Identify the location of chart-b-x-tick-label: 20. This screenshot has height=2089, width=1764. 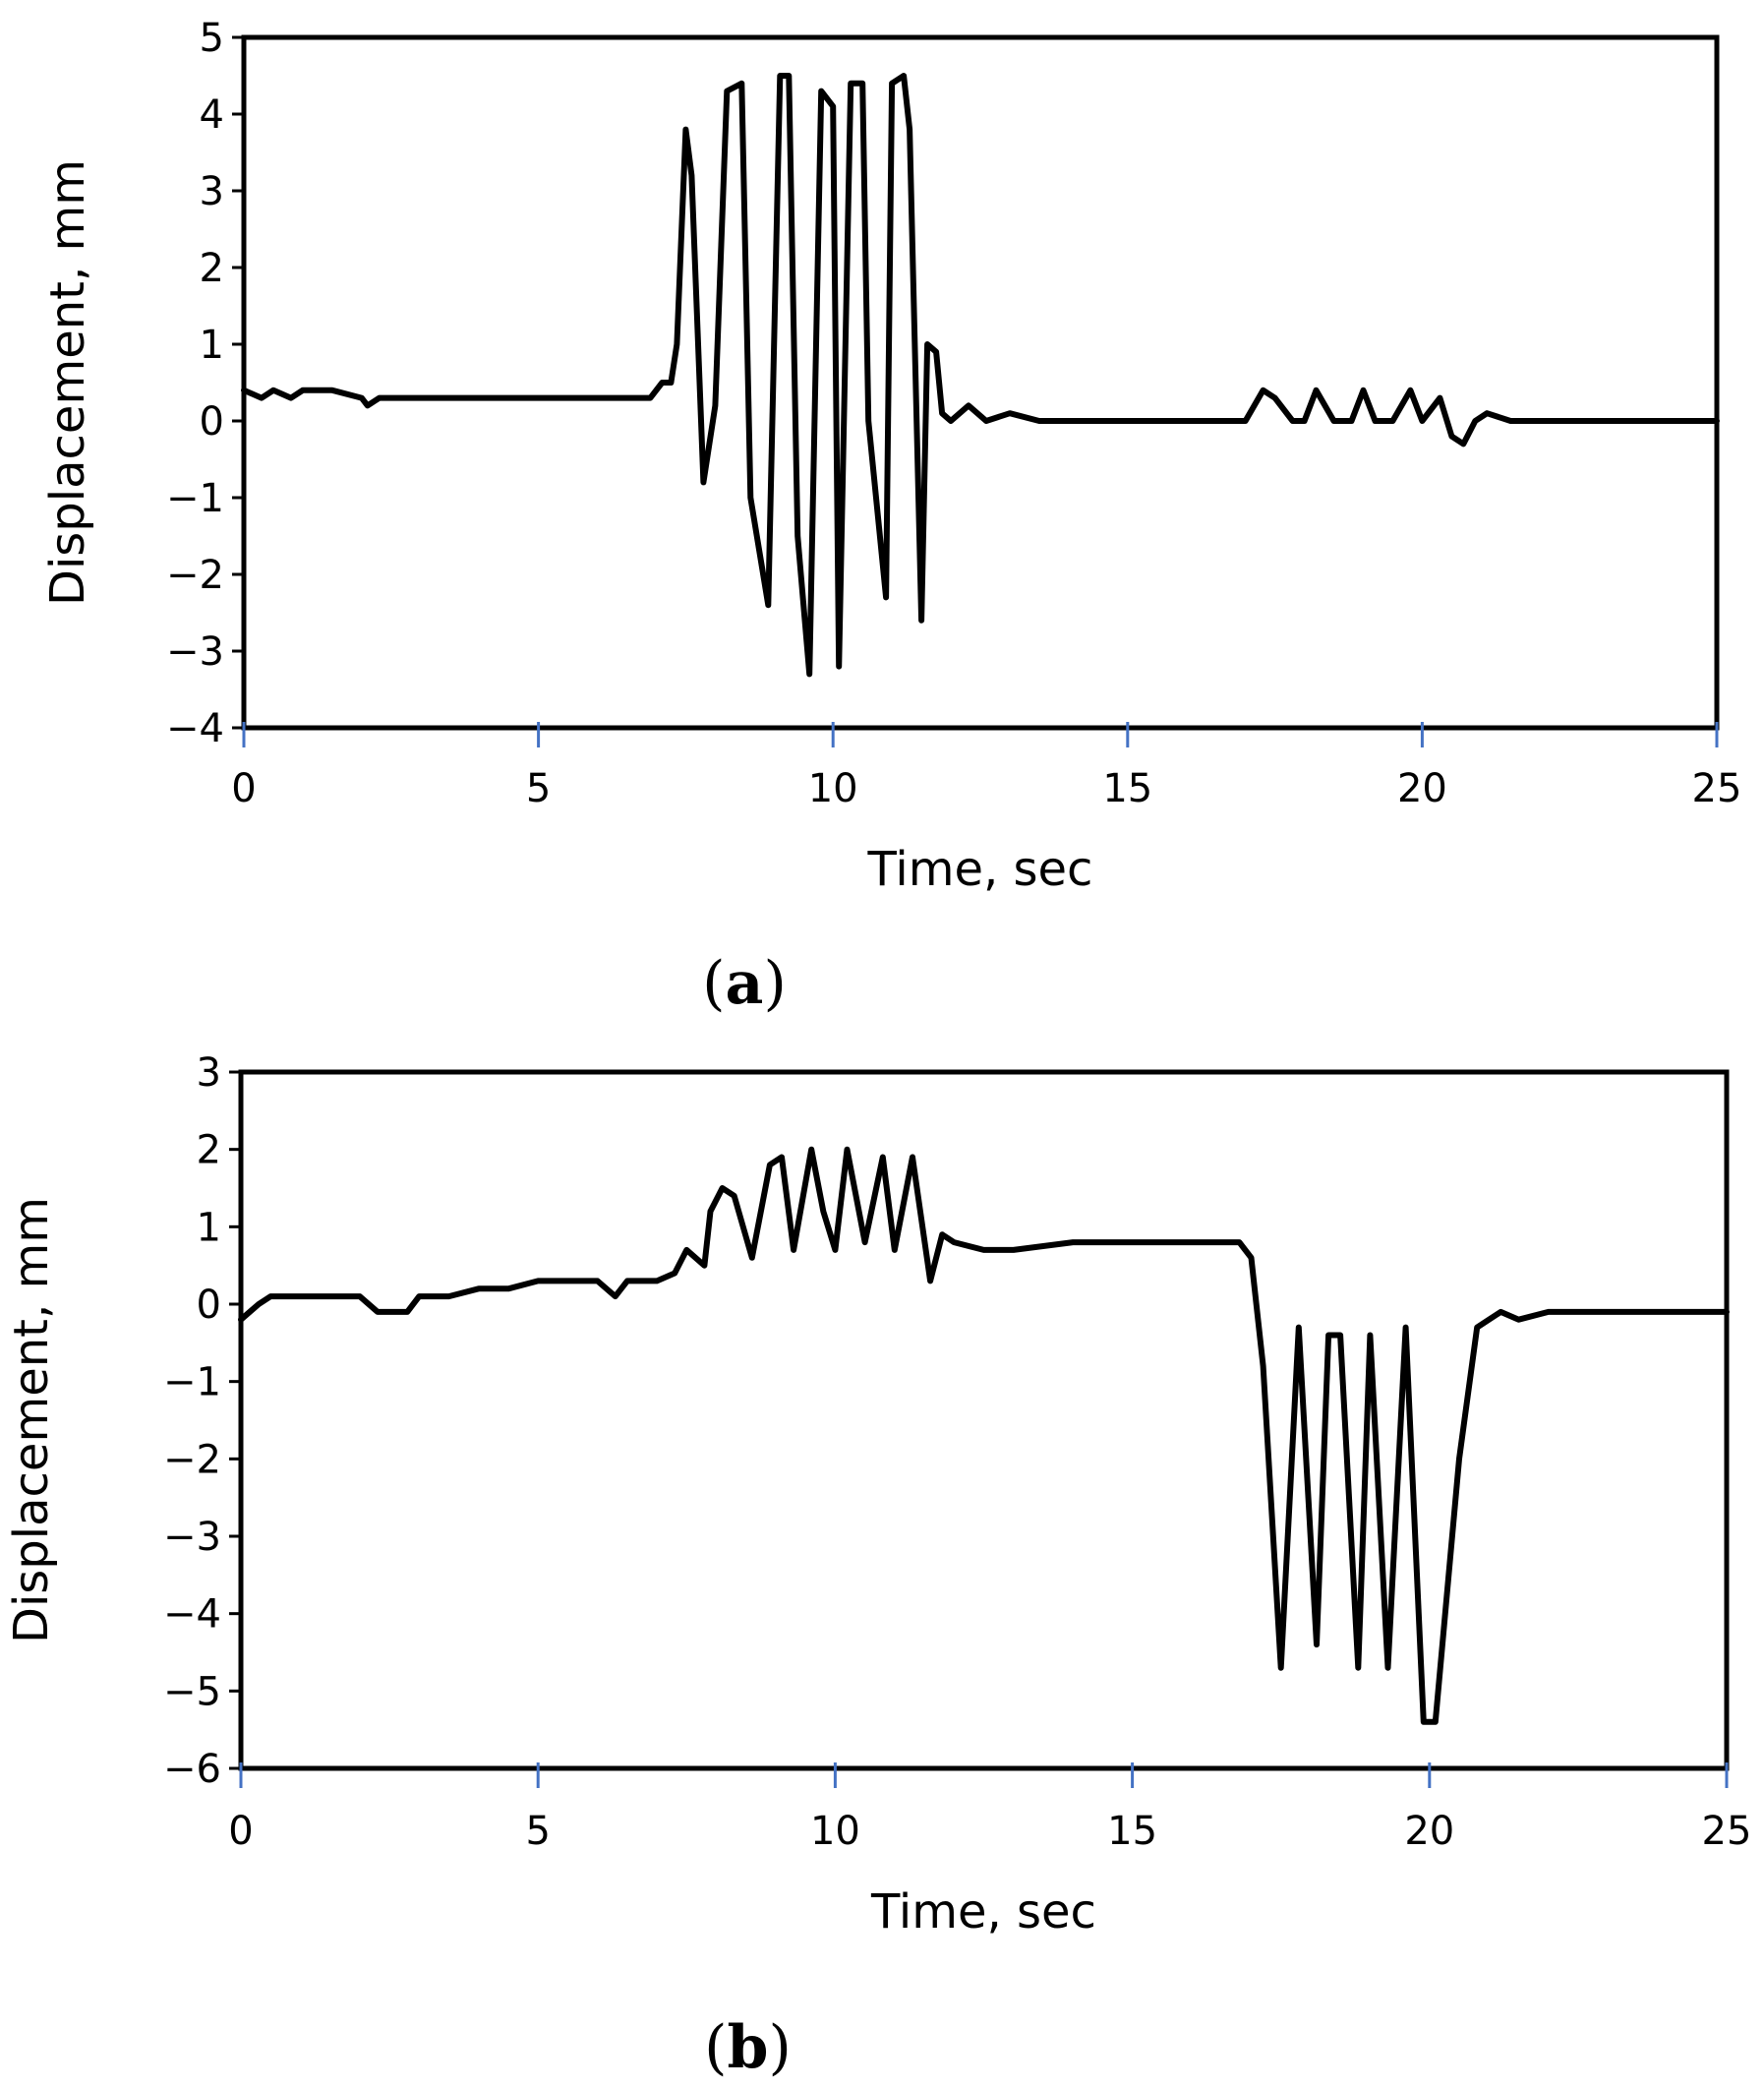
(1429, 1831).